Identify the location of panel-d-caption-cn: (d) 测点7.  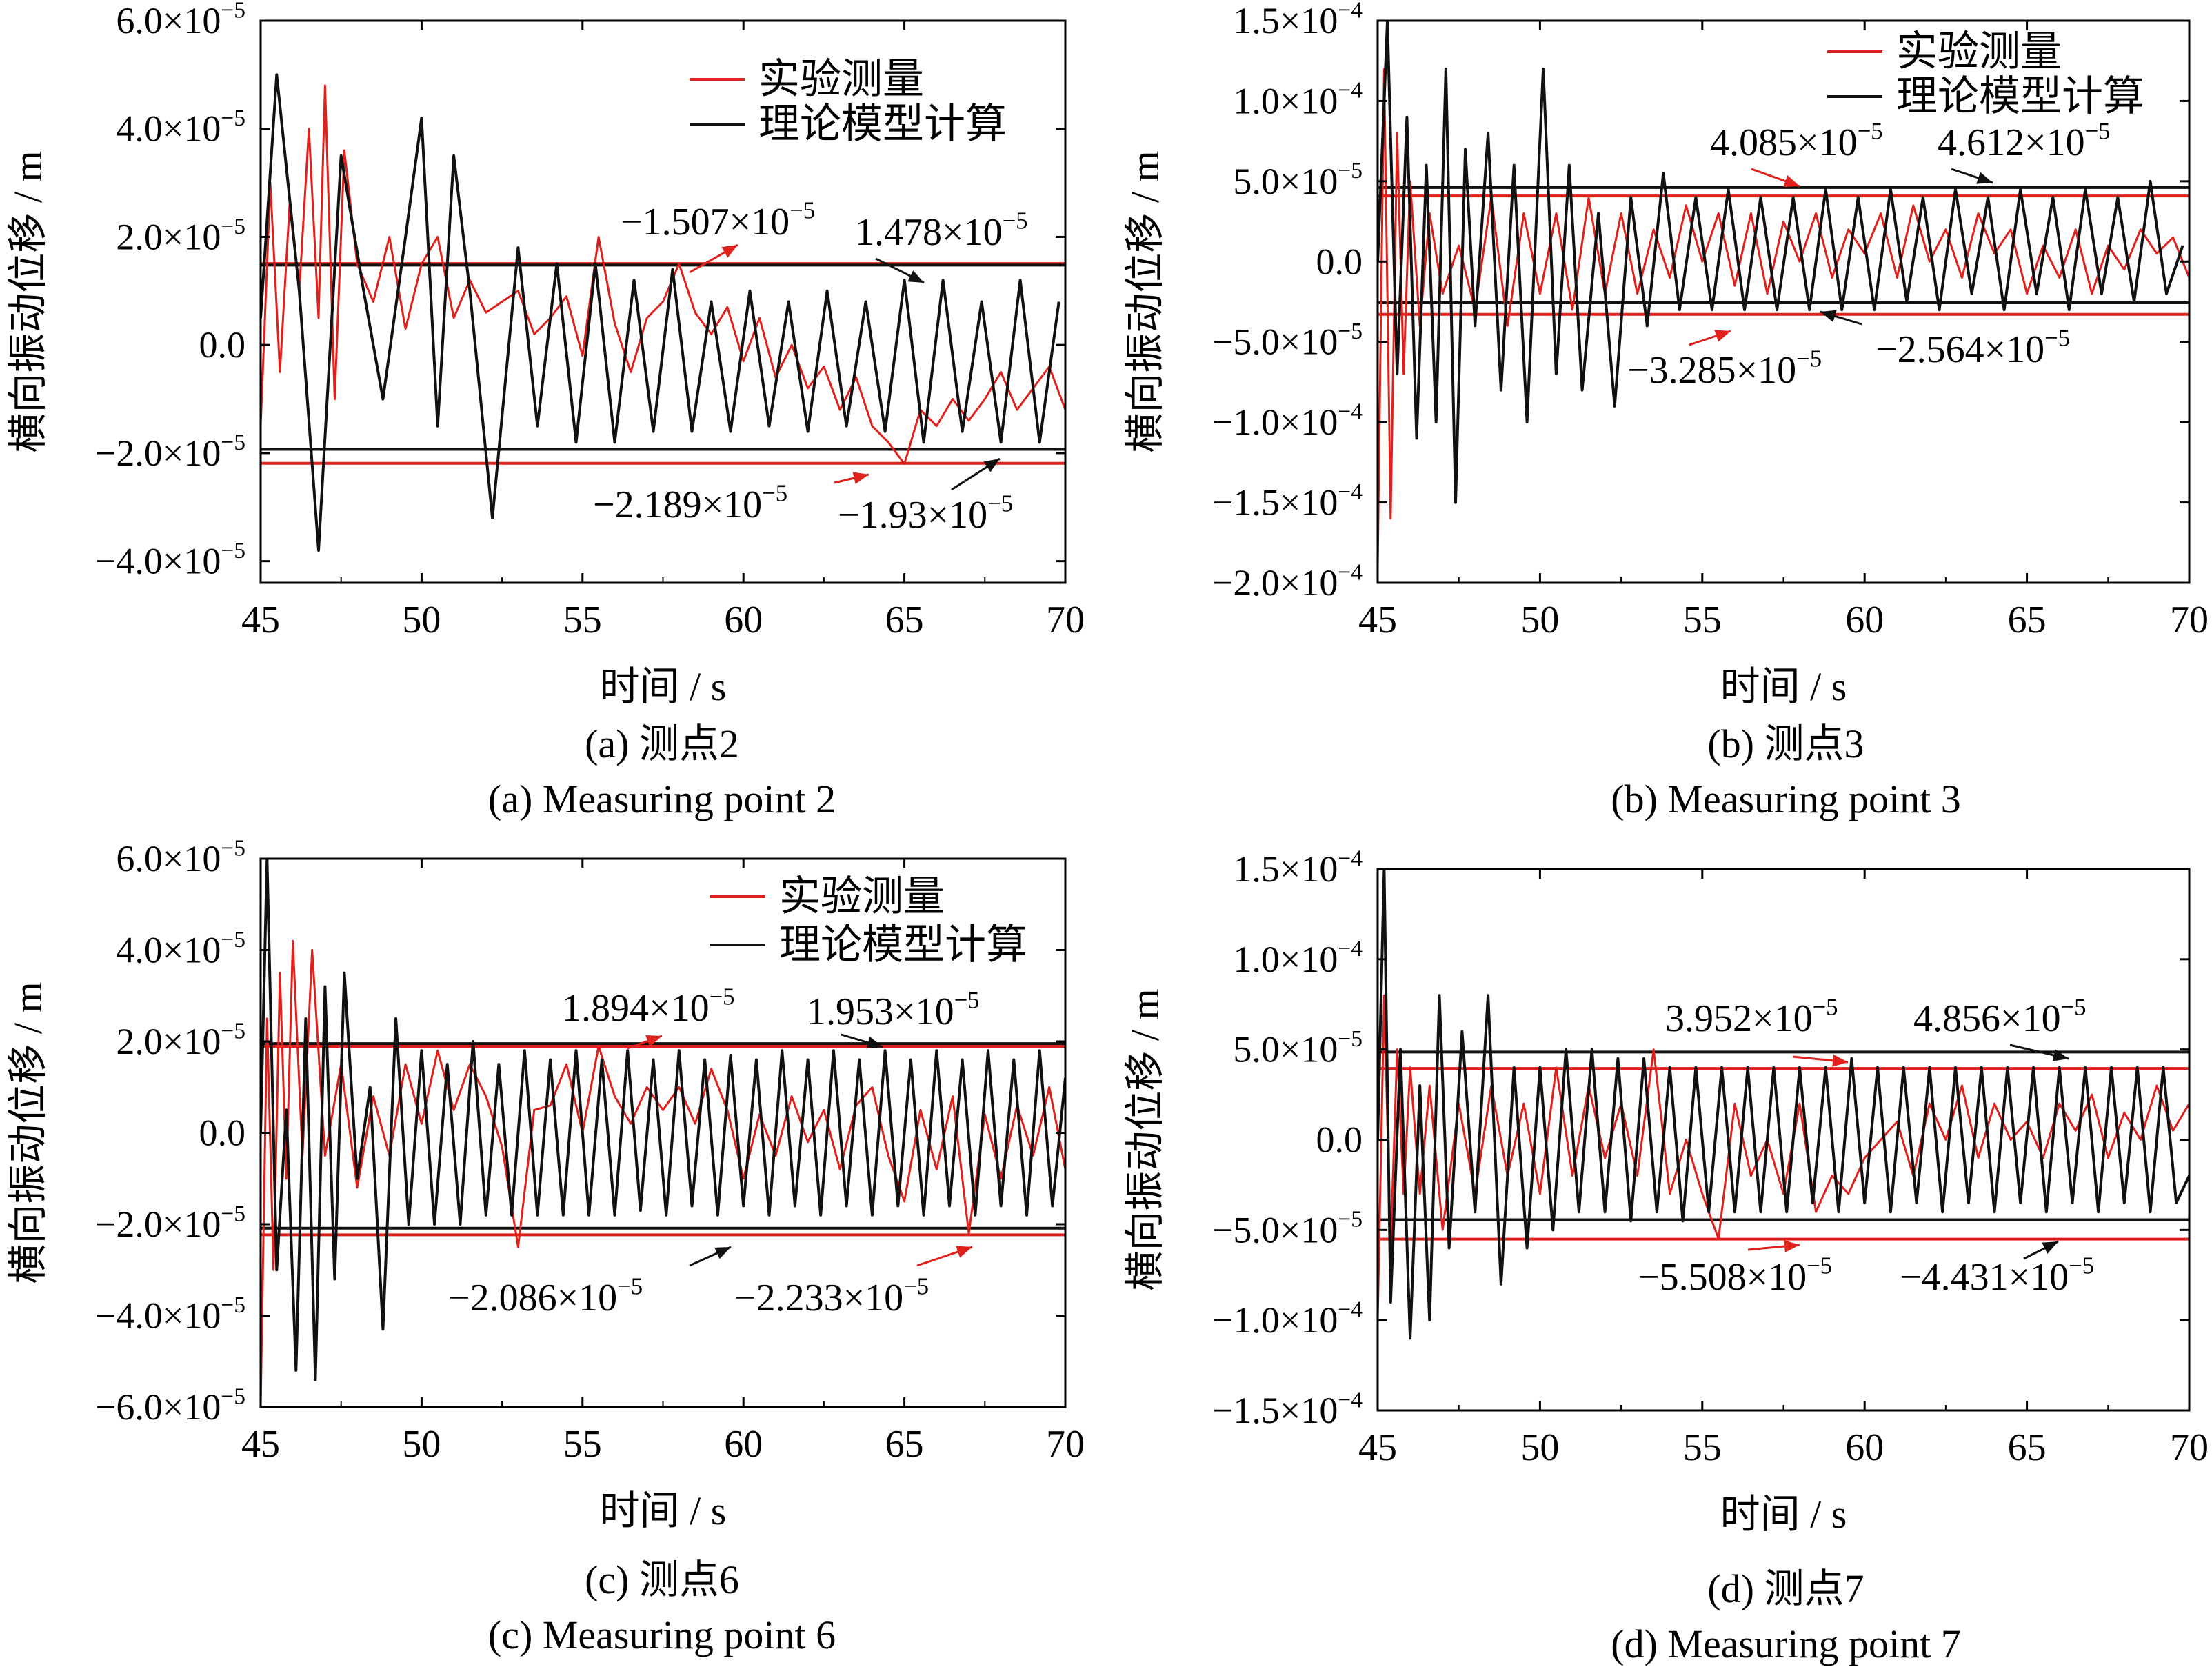
(1785, 1588).